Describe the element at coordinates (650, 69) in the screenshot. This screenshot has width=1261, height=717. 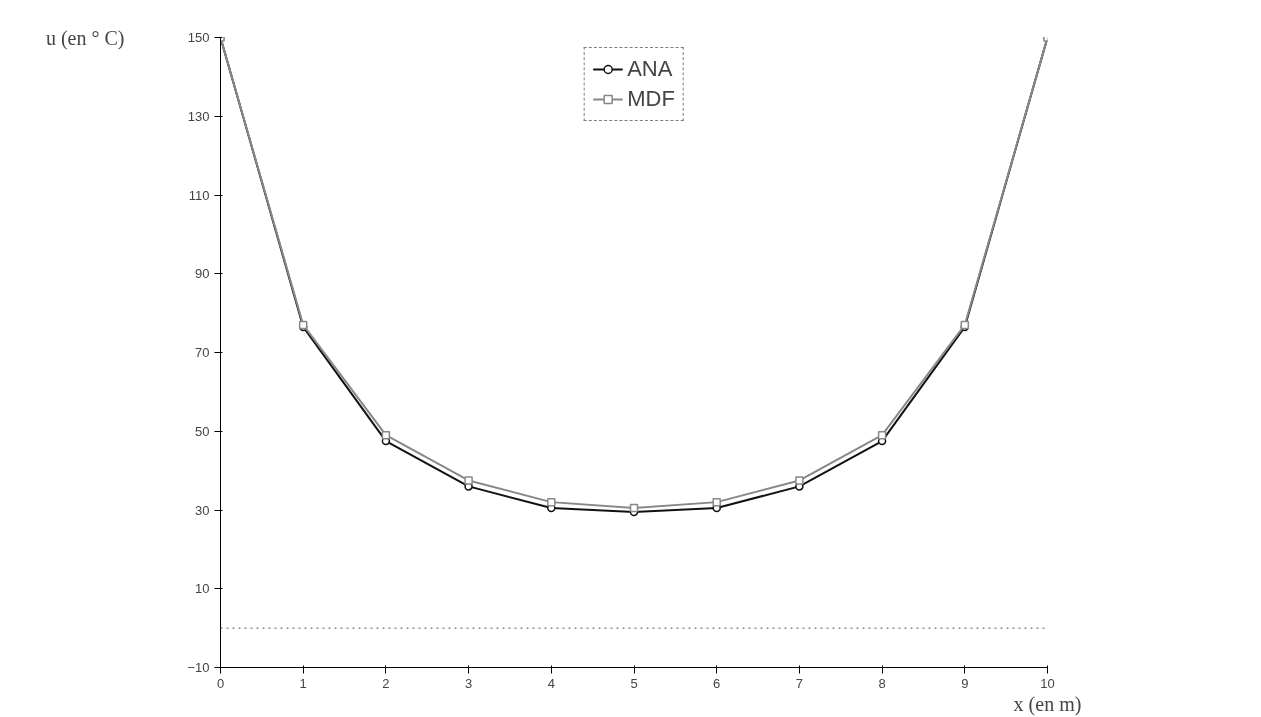
I see `legend-label: ANA` at that location.